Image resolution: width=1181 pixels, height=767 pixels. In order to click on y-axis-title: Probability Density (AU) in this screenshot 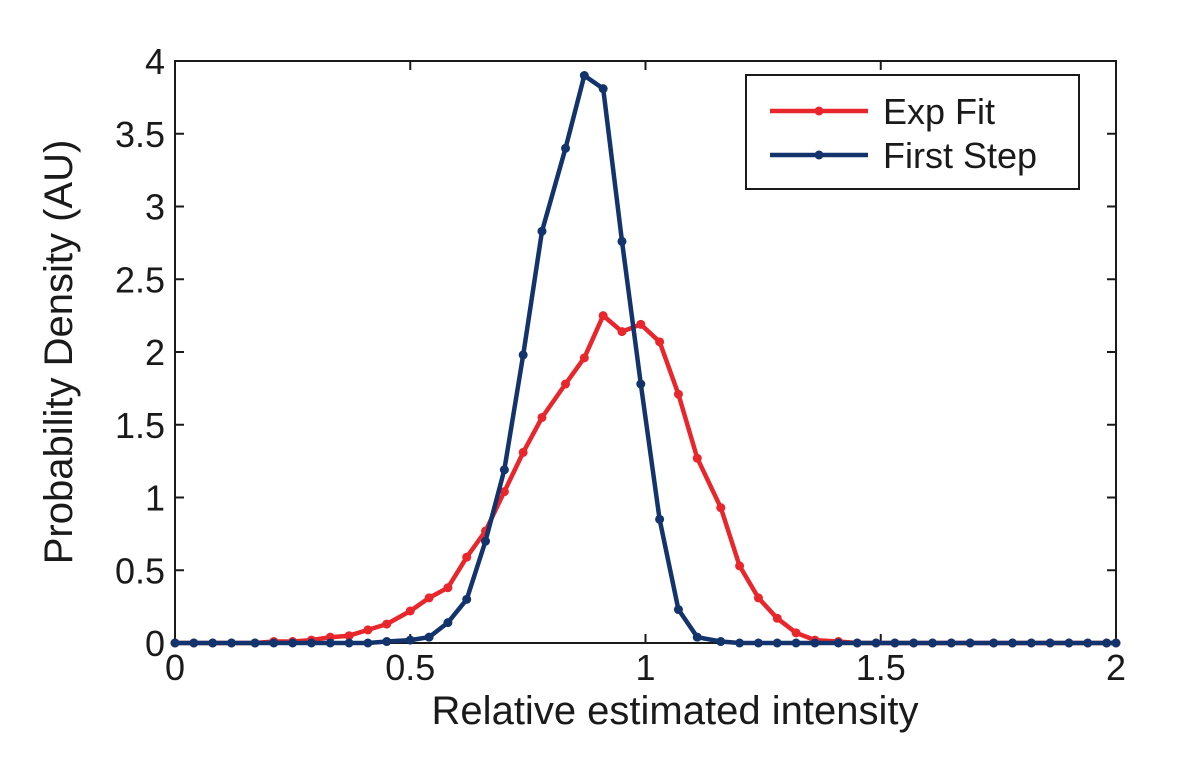, I will do `click(59, 352)`.